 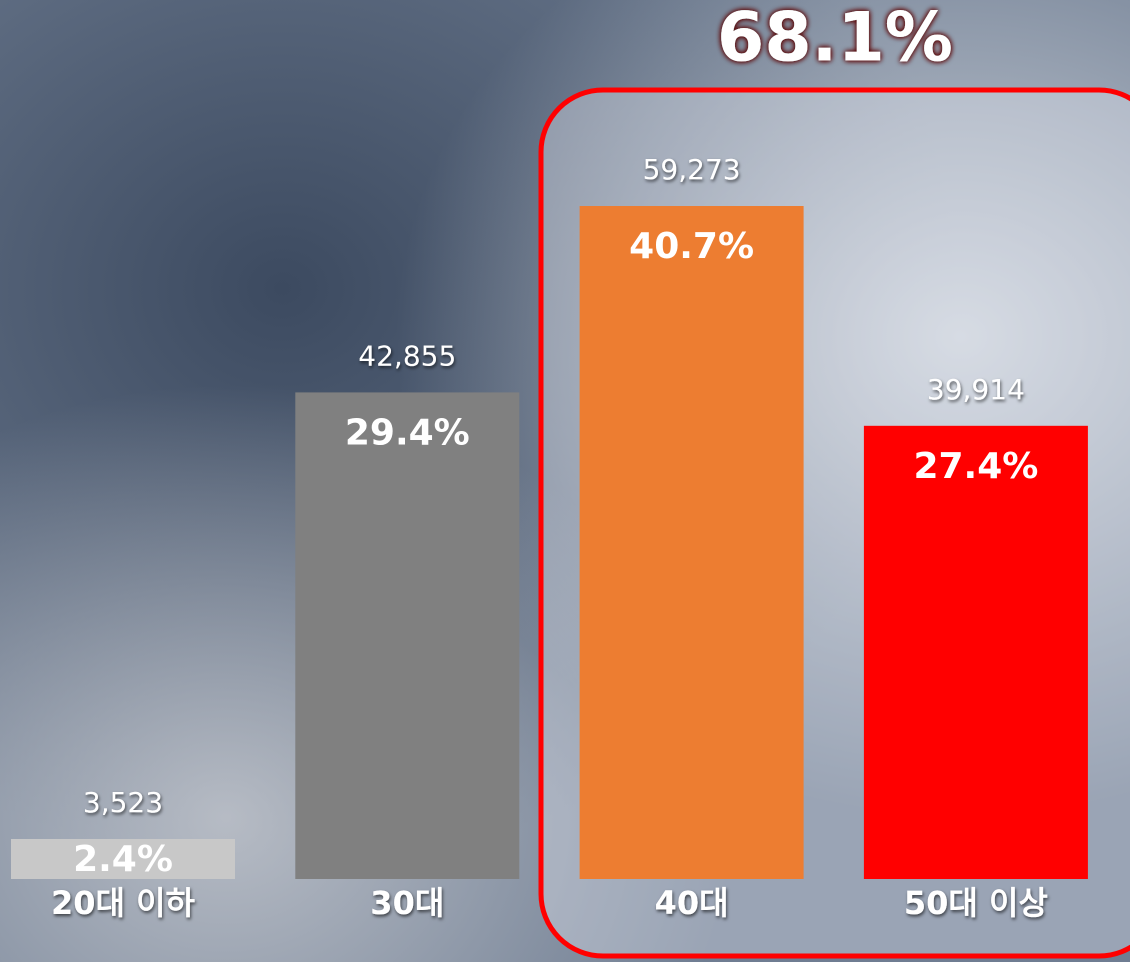 What do you see at coordinates (123, 802) in the screenshot?
I see `value-label: 3,523` at bounding box center [123, 802].